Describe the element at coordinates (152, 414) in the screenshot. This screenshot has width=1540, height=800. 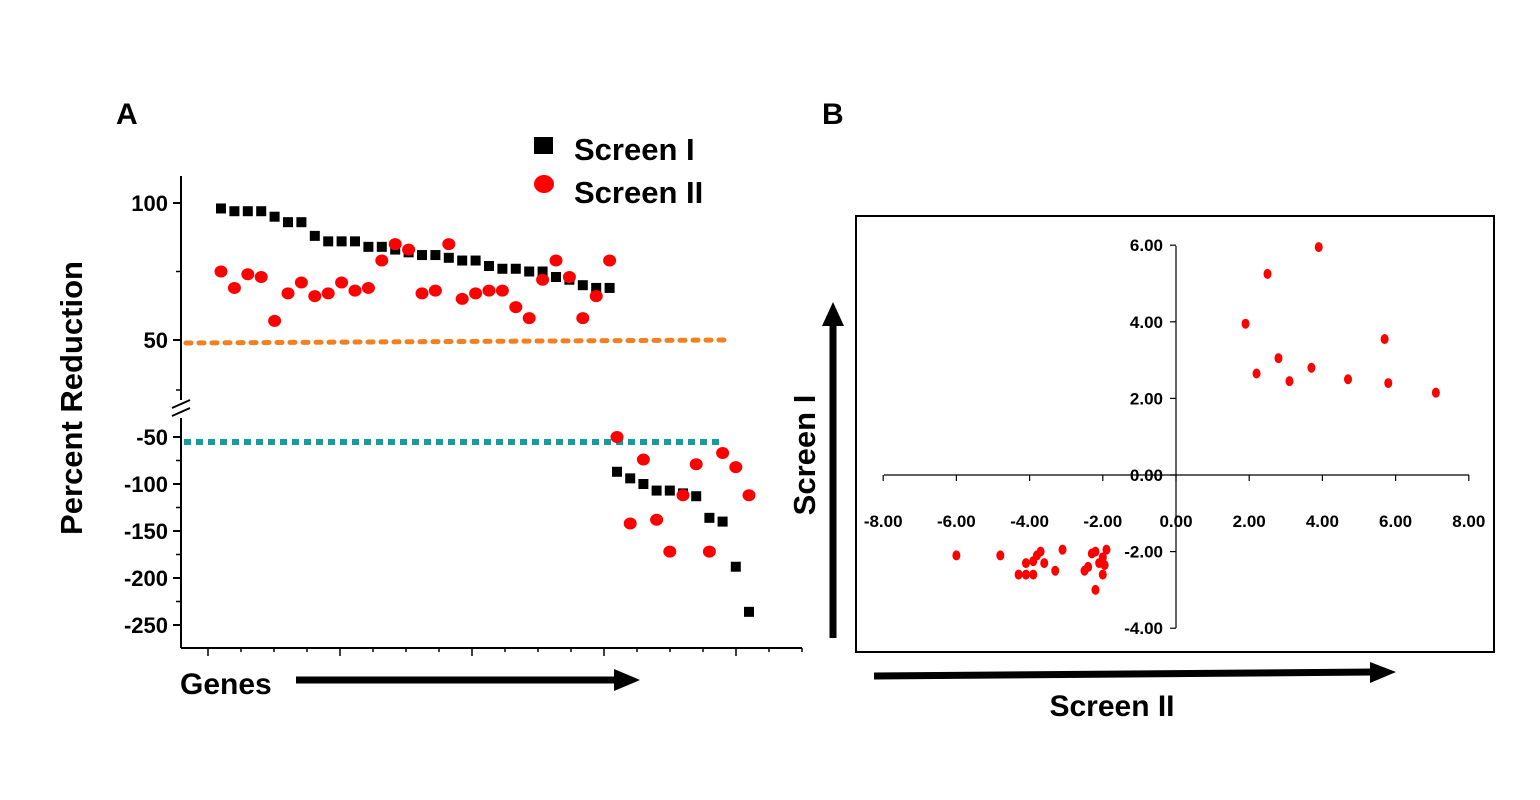
I see `y-axis-ticks: 100 50 -50 -100 -150 -200 -250` at that location.